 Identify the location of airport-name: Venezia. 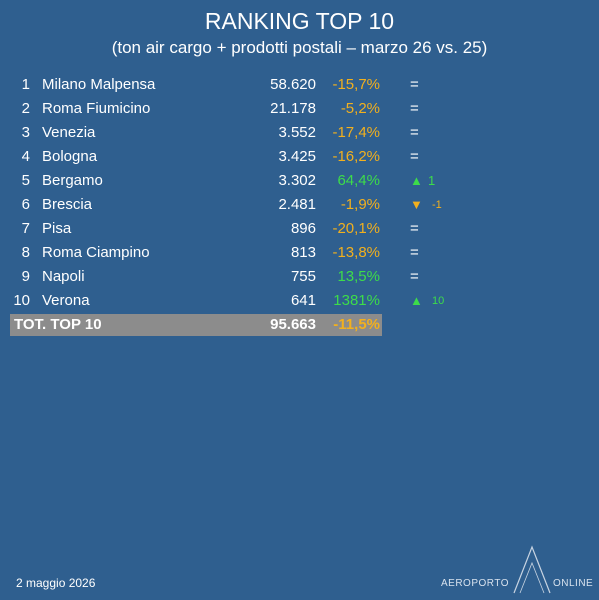
(69, 132).